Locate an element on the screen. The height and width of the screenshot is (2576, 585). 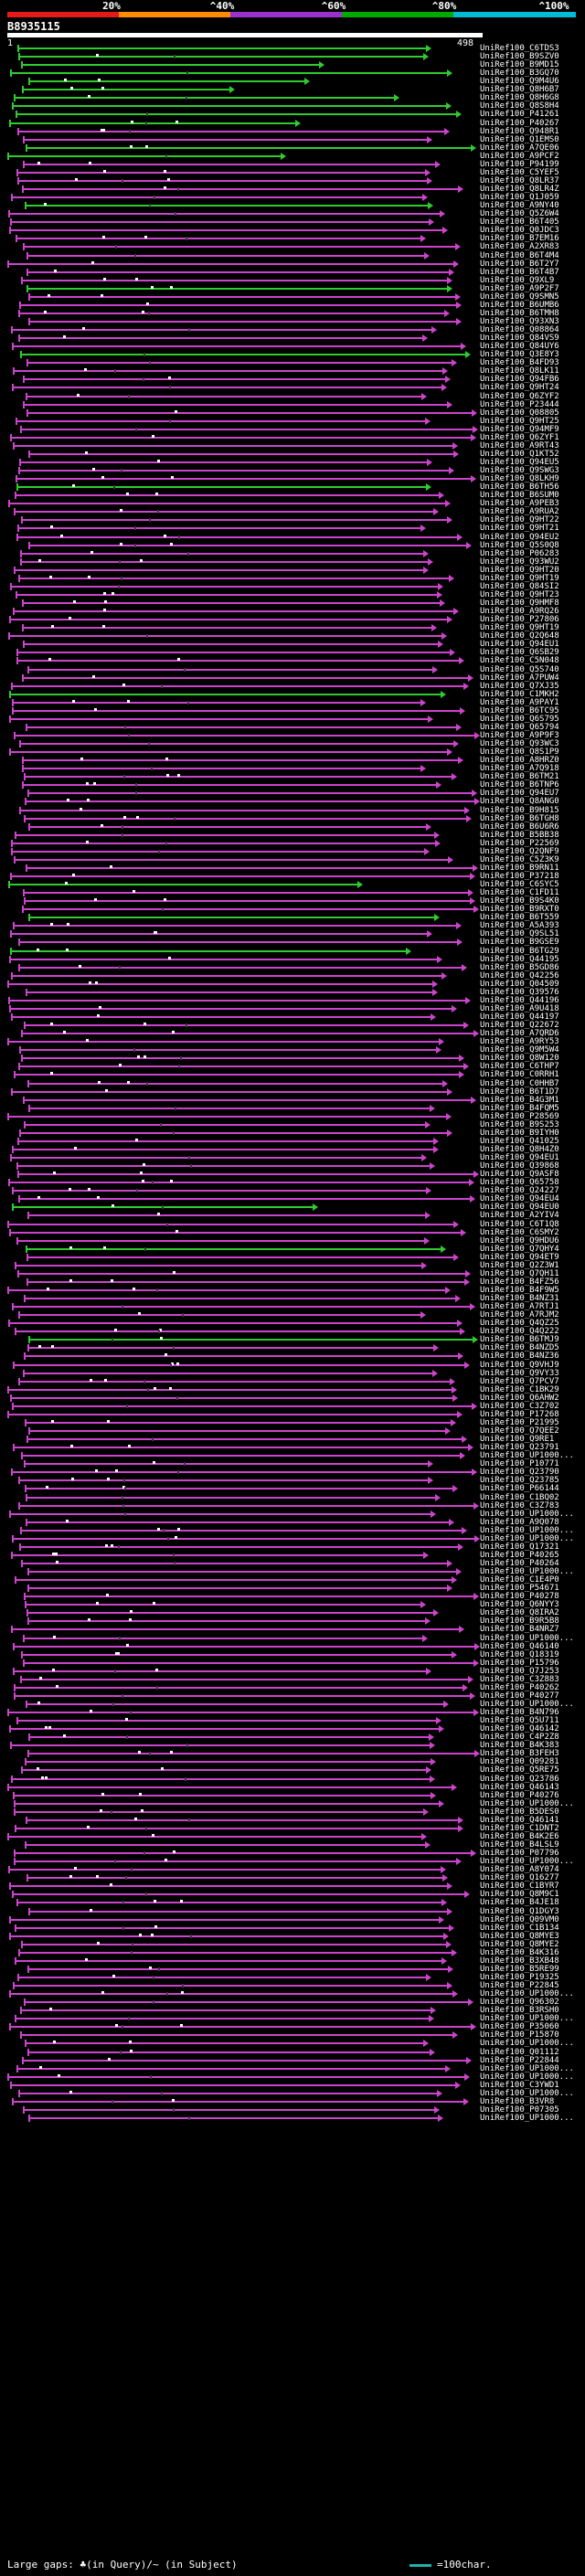
hit-label: UniRef100_B7EM16 is located at coordinates (519, 239).